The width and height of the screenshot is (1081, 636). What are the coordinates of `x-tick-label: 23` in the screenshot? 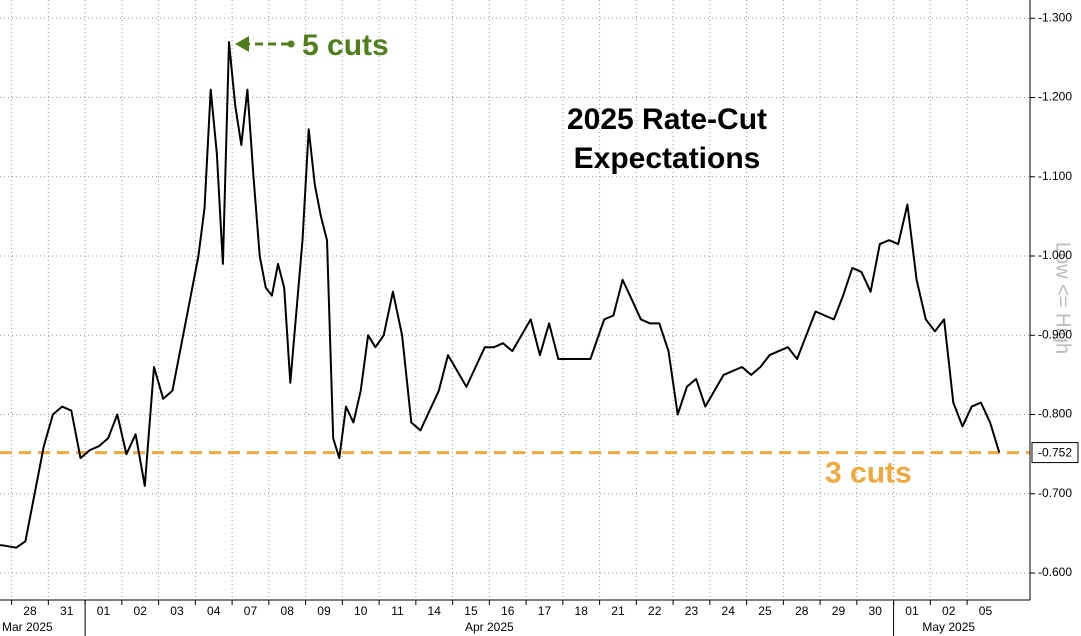 It's located at (692, 611).